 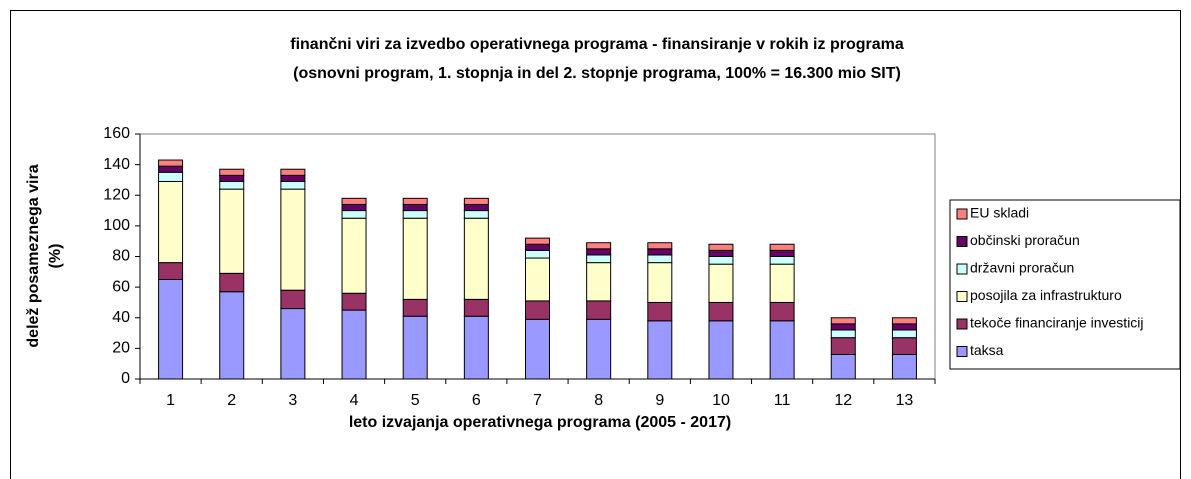 I want to click on y-axis-label: (%), so click(x=55, y=256).